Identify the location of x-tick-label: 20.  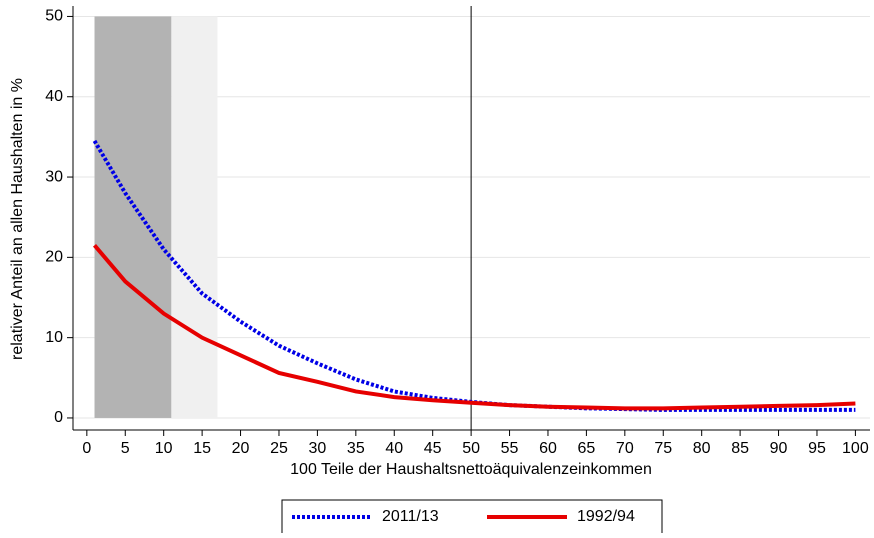
(241, 448).